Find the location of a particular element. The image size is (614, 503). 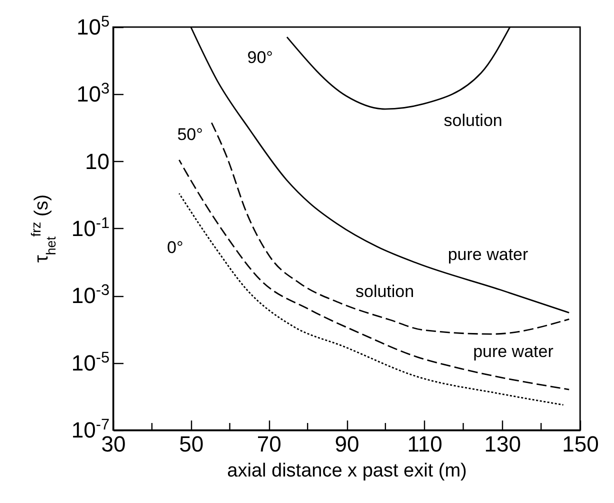

x-tick-label: 130 is located at coordinates (503, 444).